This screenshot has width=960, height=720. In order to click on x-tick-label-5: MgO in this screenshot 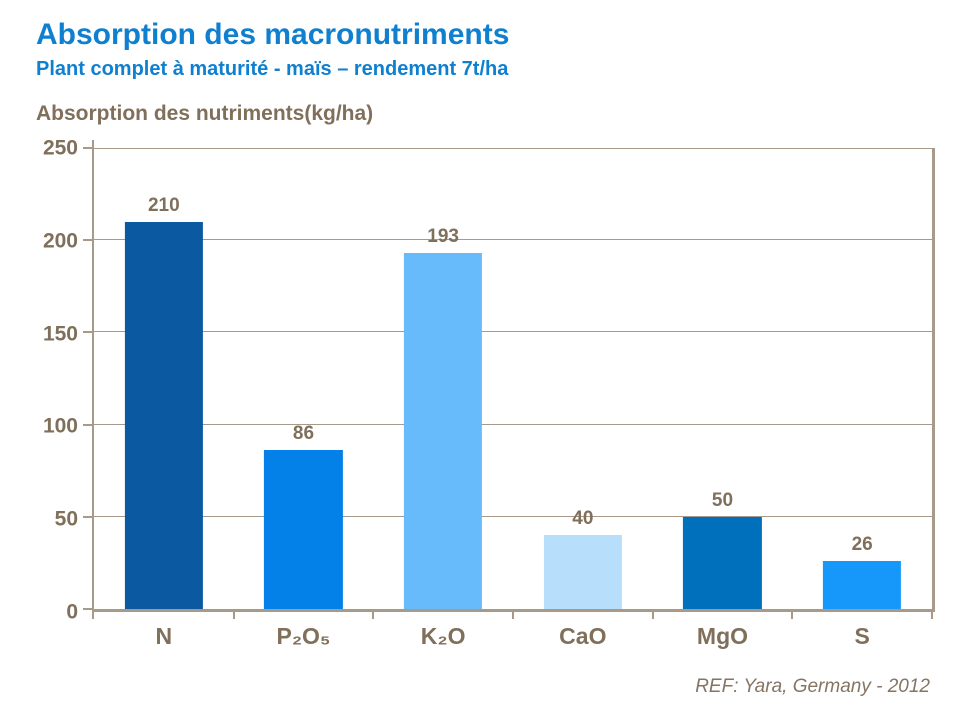, I will do `click(722, 636)`.